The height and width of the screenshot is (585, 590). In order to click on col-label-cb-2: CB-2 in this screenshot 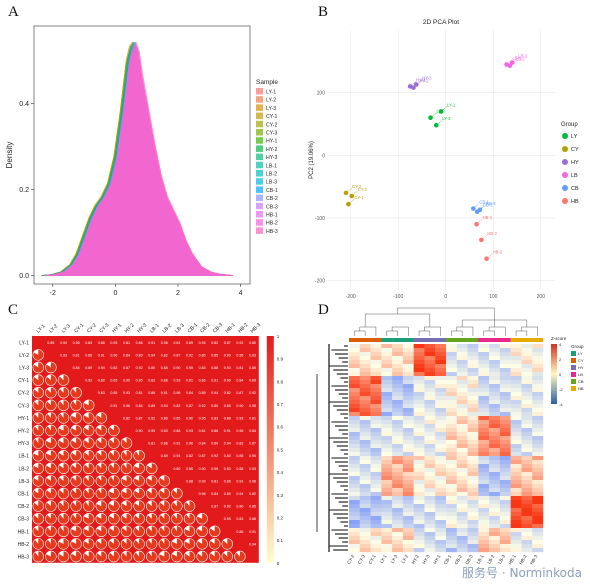, I will do `click(205, 328)`.